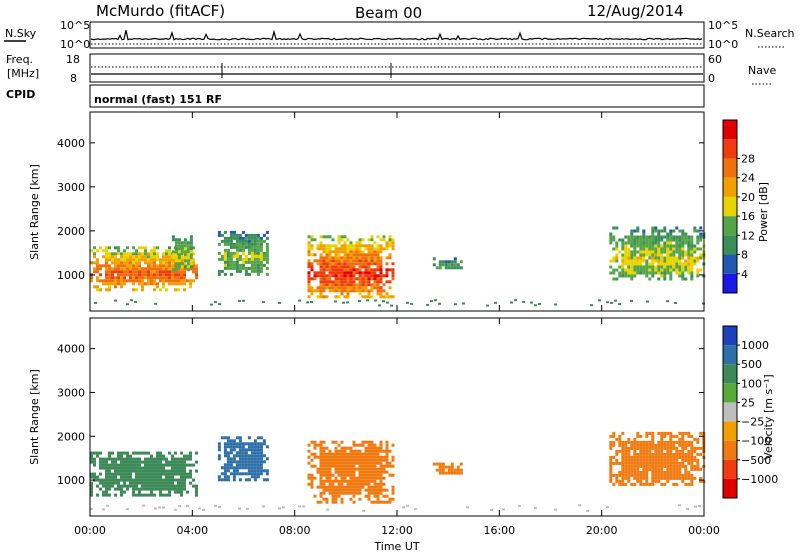 This screenshot has height=558, width=800. I want to click on nsky-trace, so click(396, 35).